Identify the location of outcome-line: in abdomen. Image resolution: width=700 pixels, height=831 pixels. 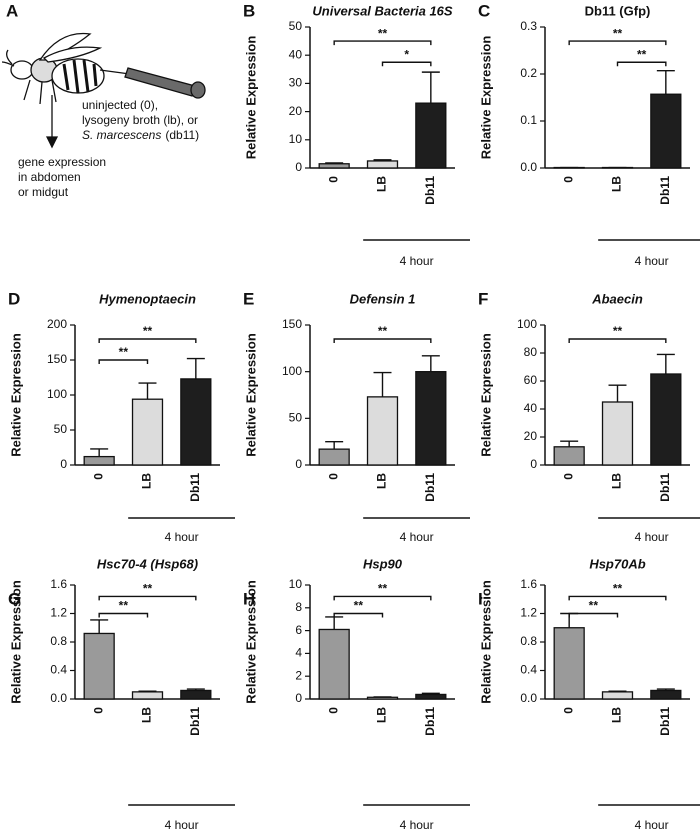
(49, 177).